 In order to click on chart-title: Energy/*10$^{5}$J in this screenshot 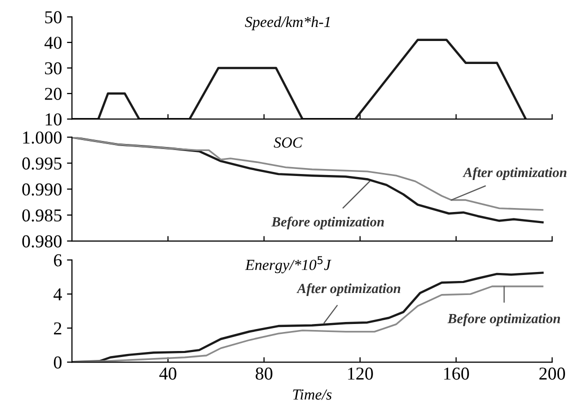, I will do `click(288, 265)`.